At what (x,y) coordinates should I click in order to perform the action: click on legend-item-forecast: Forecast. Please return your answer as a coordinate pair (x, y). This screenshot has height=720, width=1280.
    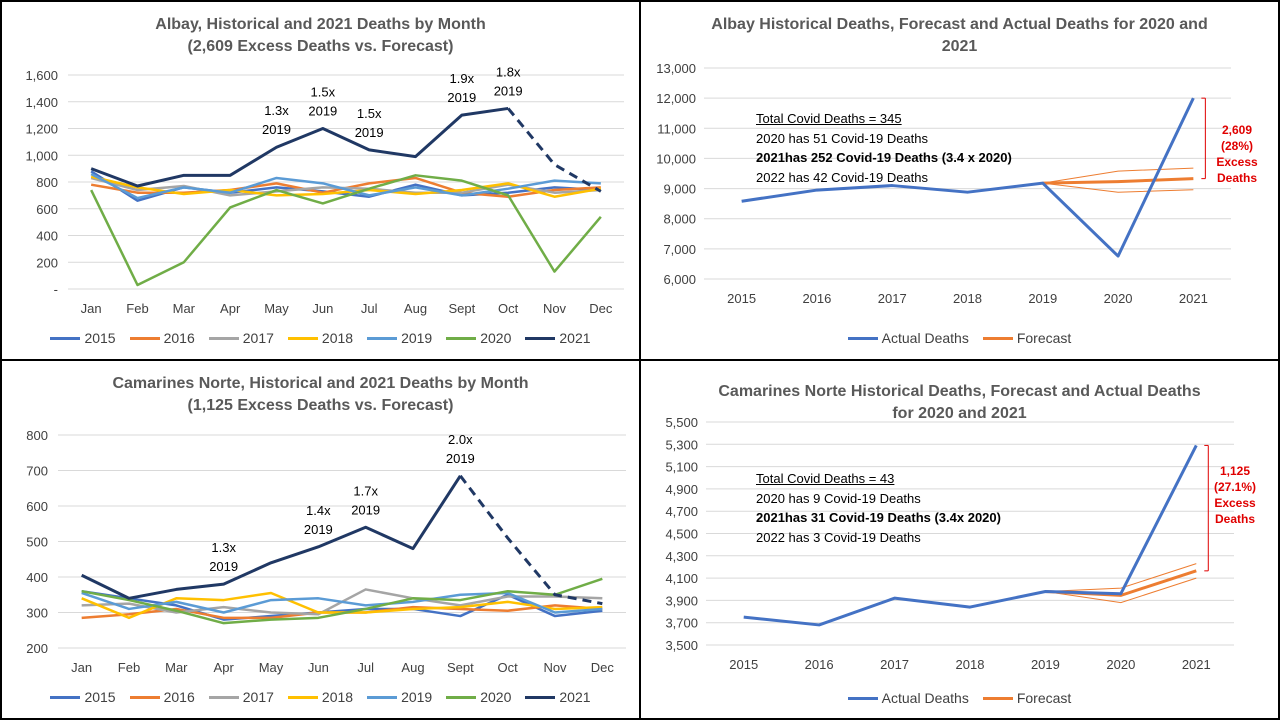
    Looking at the image, I should click on (1027, 338).